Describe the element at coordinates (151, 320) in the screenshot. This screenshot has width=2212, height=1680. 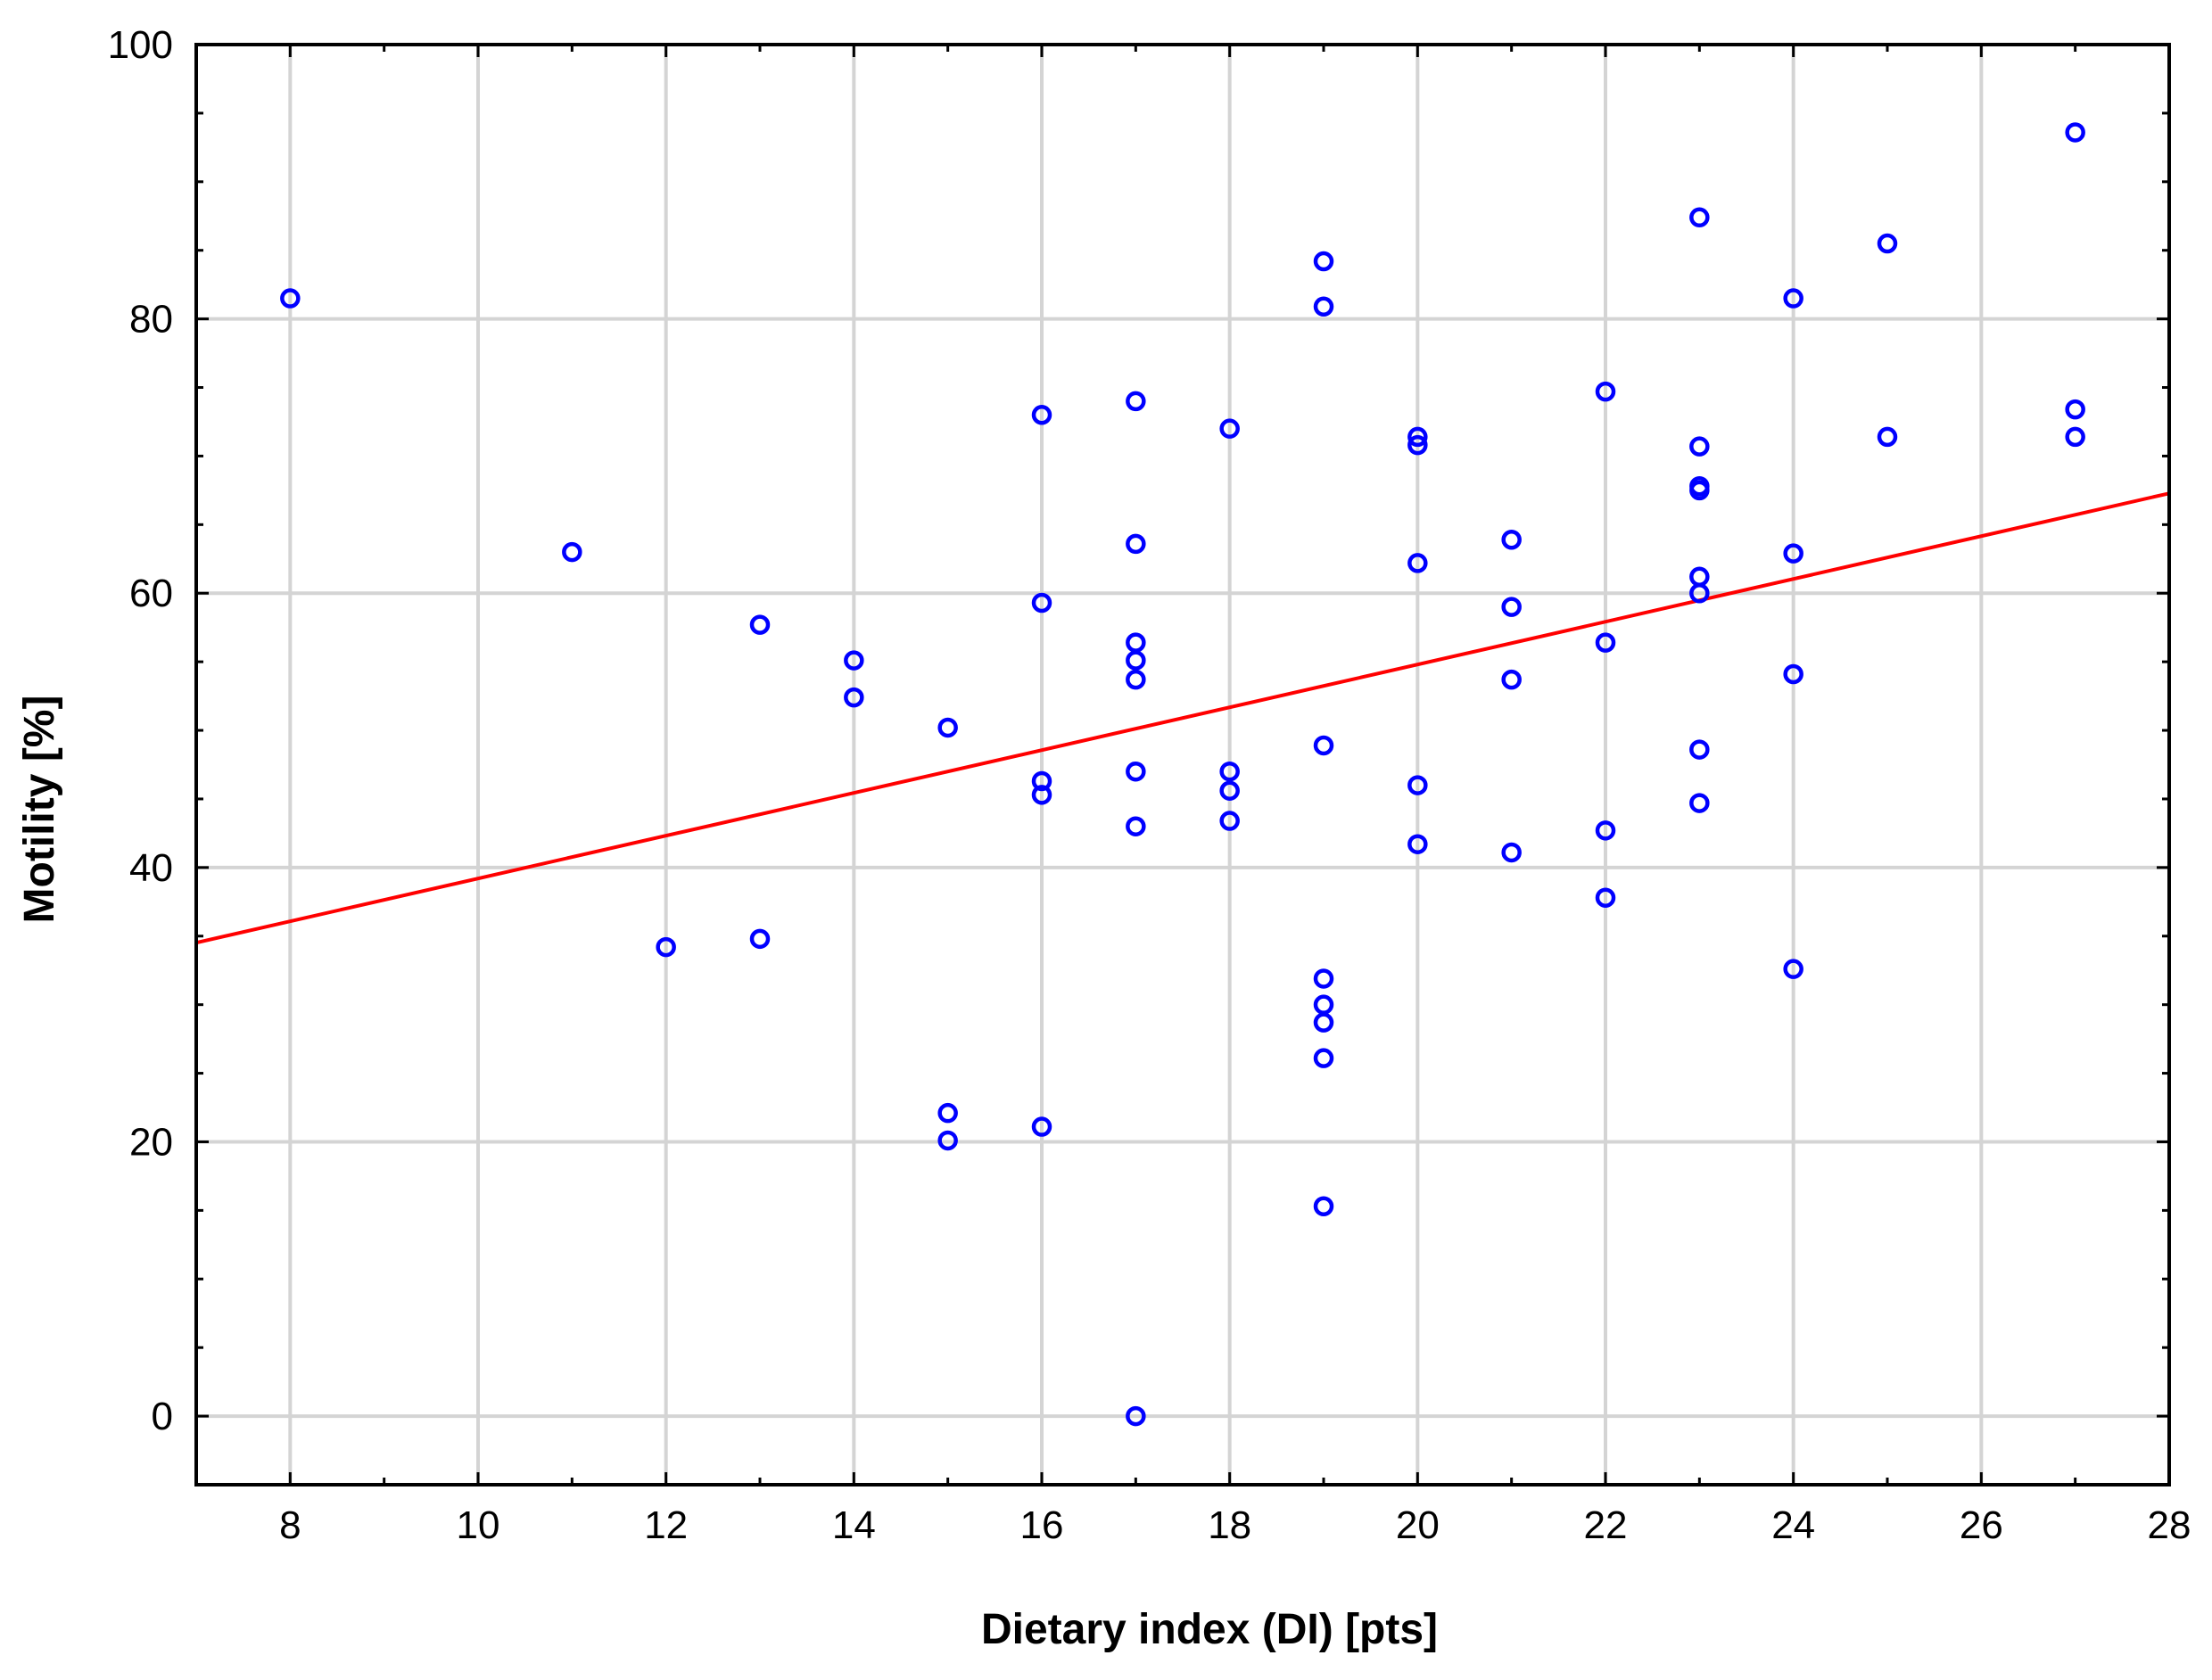
I see `y-tick-label: 80` at that location.